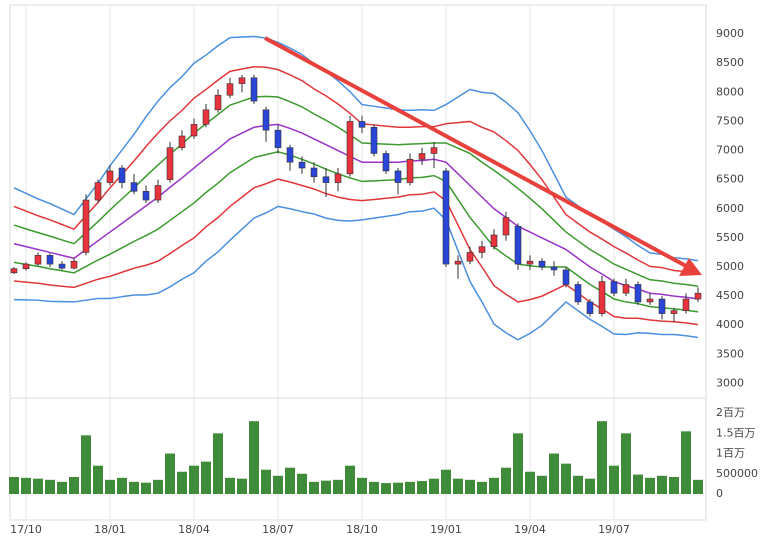  What do you see at coordinates (690, 267) in the screenshot?
I see `arrow-head` at bounding box center [690, 267].